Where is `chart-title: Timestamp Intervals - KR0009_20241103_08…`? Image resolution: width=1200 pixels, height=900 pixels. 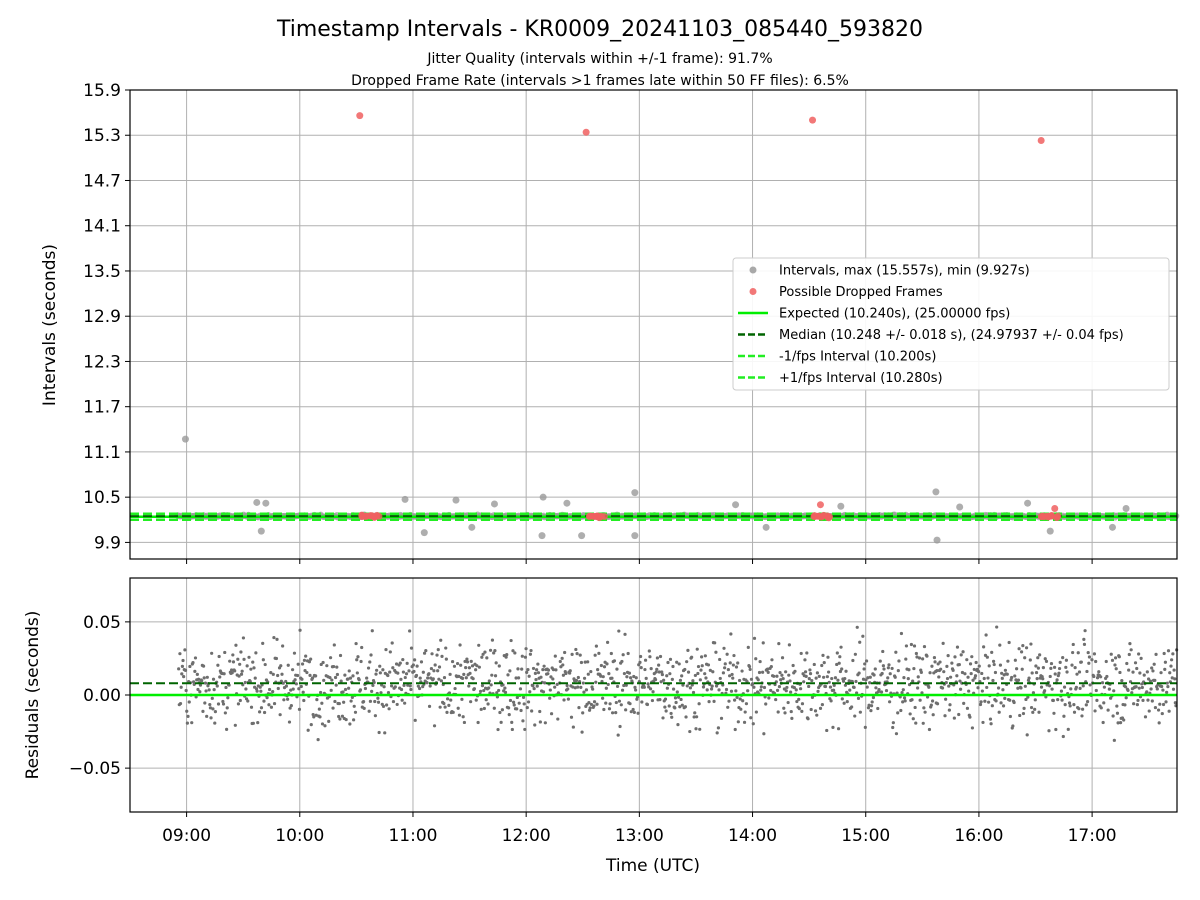 chart-title: Timestamp Intervals - KR0009_20241103_08… is located at coordinates (599, 29).